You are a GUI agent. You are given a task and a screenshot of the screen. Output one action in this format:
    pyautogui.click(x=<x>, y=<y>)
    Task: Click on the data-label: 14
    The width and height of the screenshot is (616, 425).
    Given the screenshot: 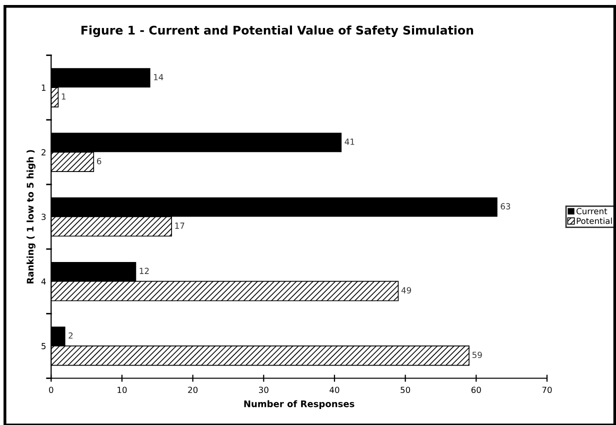 What is the action you would take?
    pyautogui.click(x=159, y=77)
    